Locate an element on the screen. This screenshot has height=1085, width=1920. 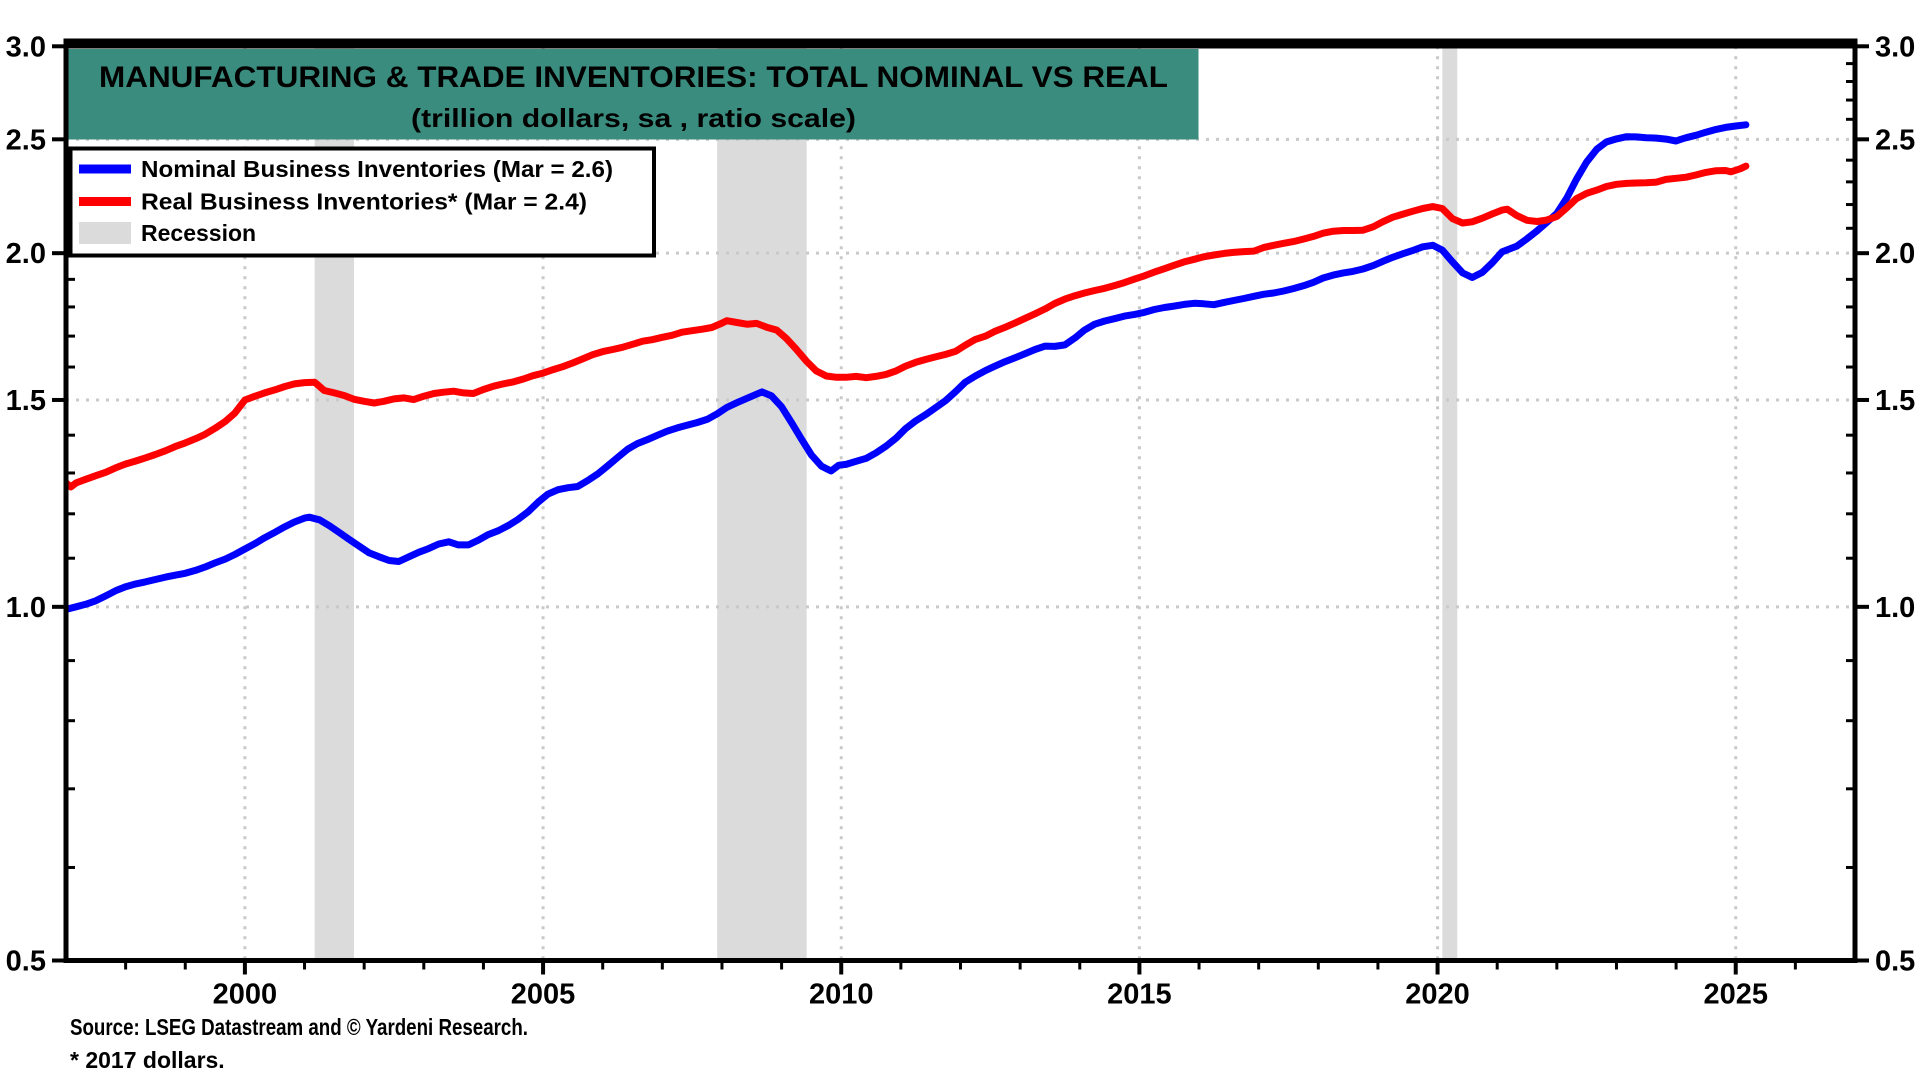
x-axis-label: 2005 is located at coordinates (543, 995).